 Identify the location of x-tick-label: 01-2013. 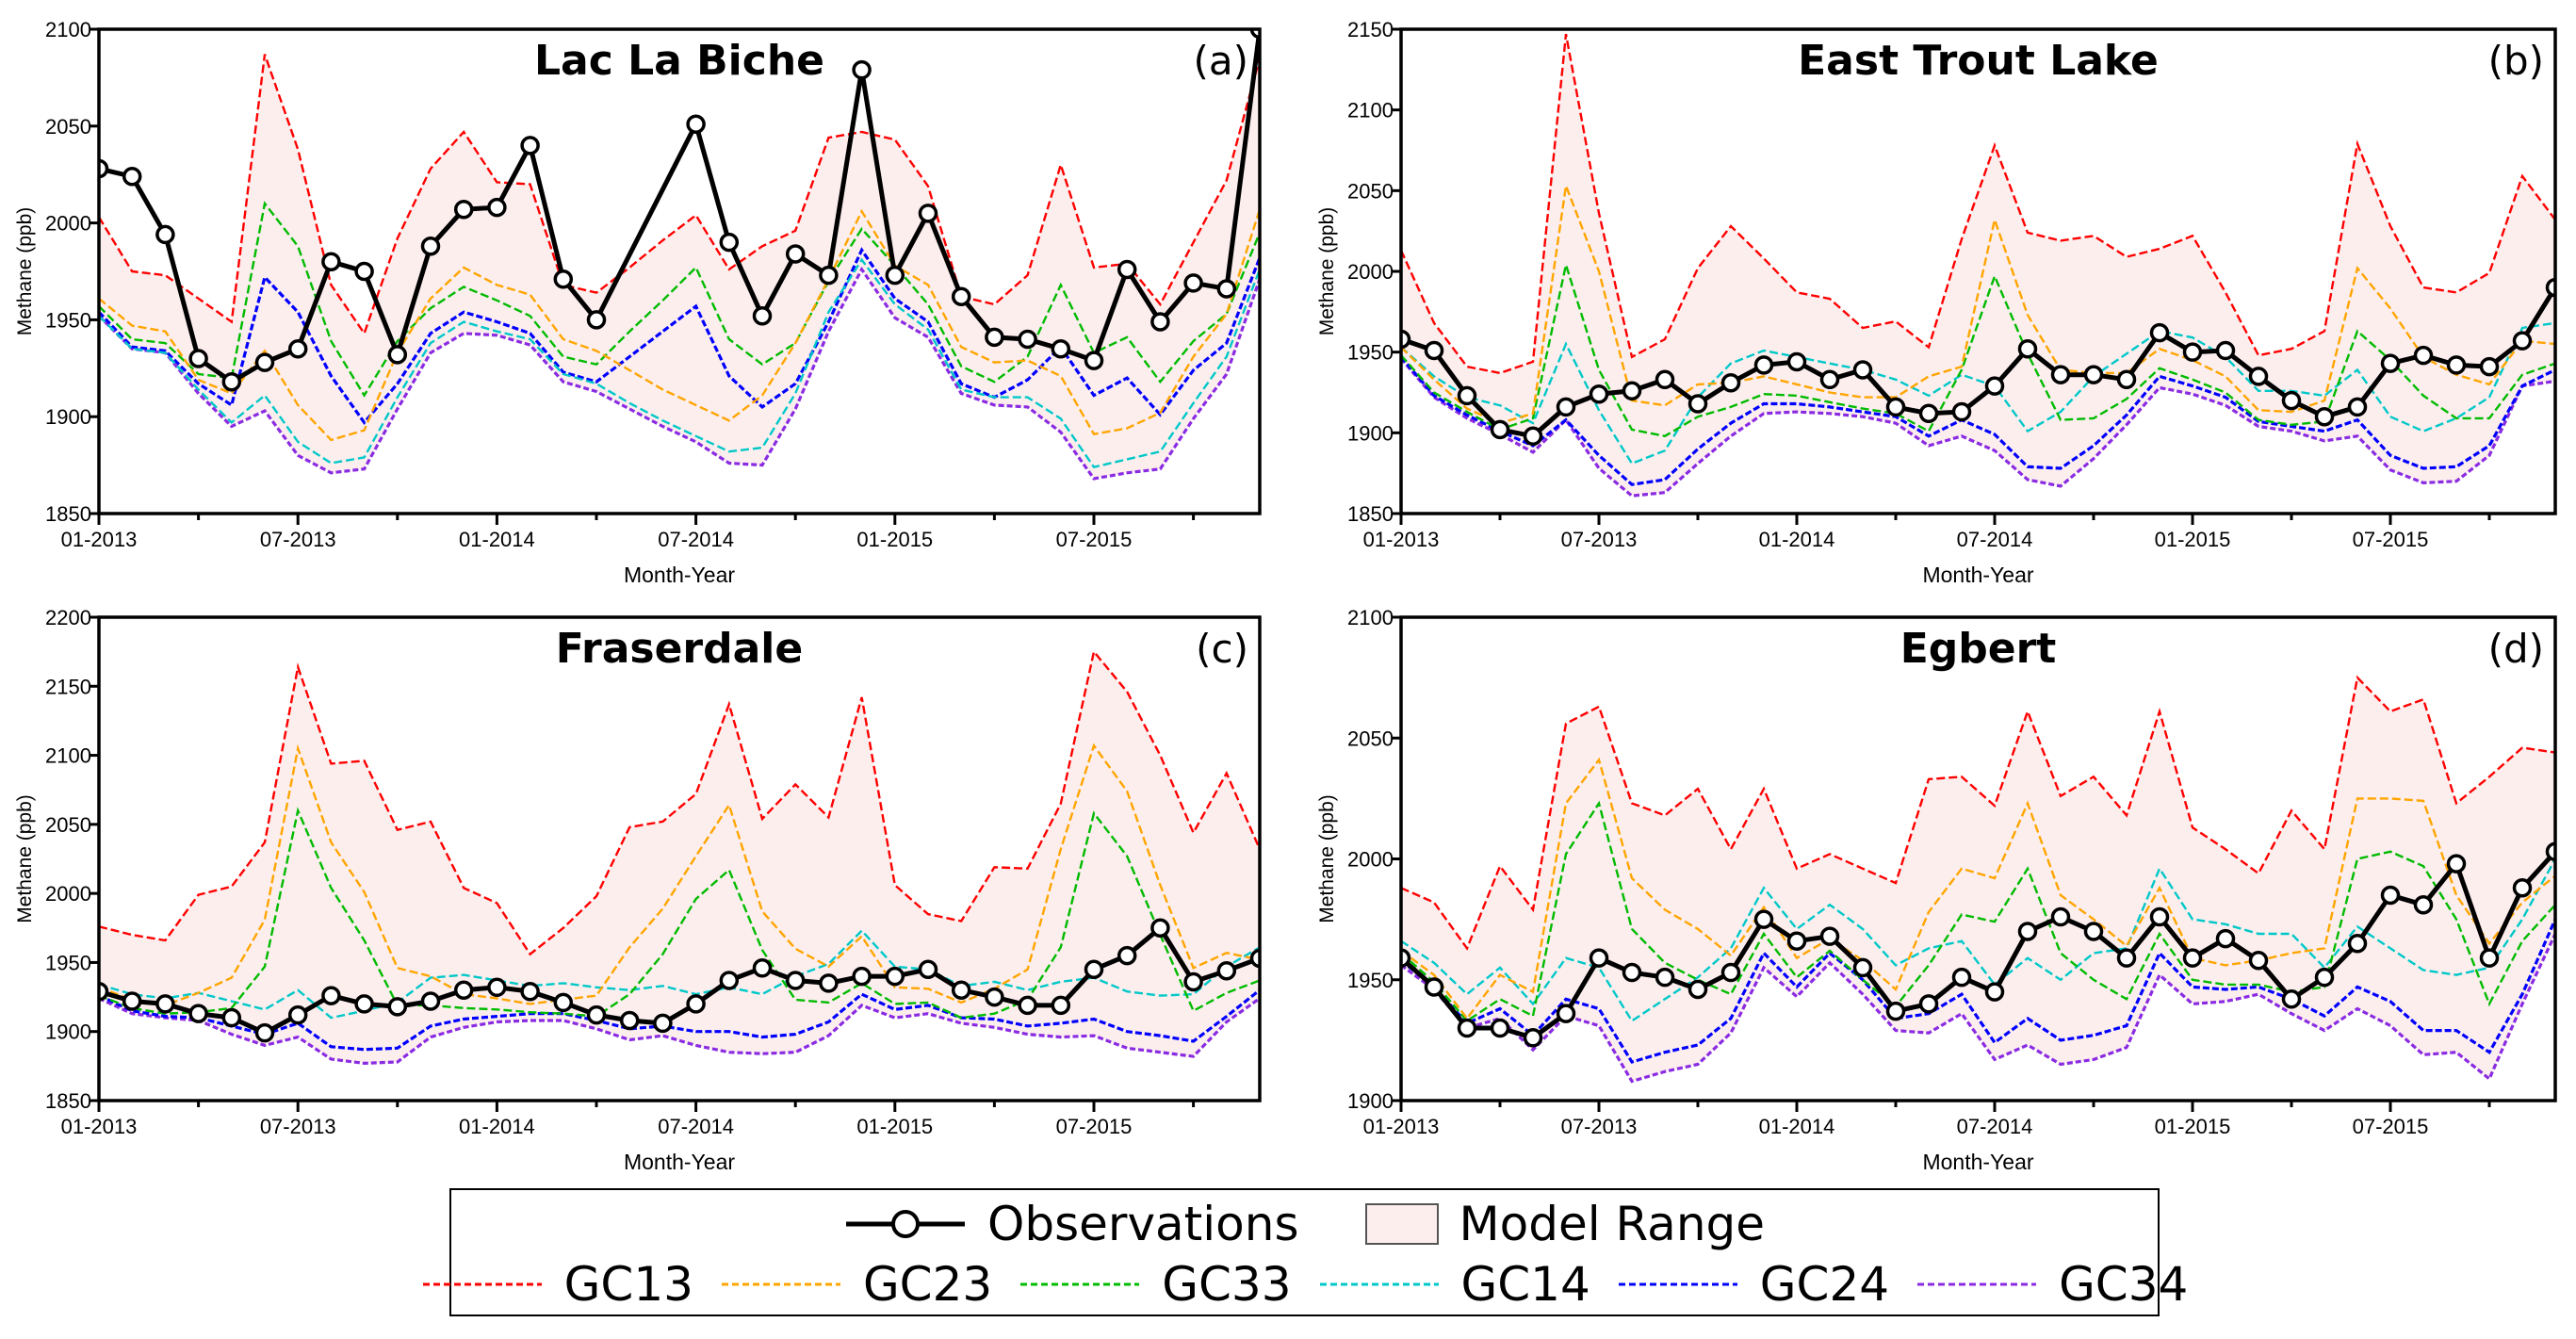
(99, 1126).